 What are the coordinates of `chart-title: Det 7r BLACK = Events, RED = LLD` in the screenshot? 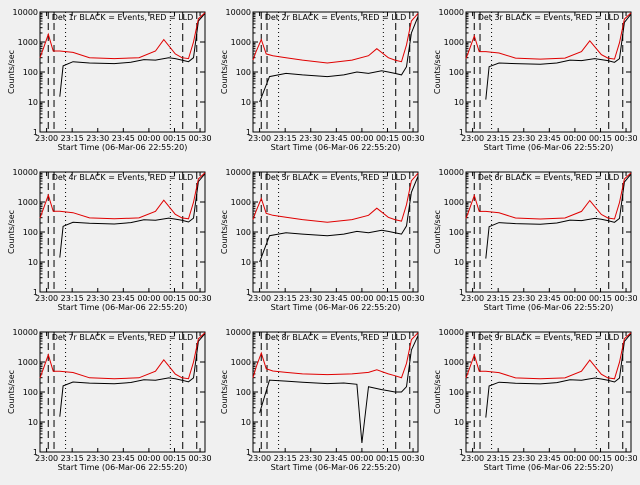 It's located at (123, 337).